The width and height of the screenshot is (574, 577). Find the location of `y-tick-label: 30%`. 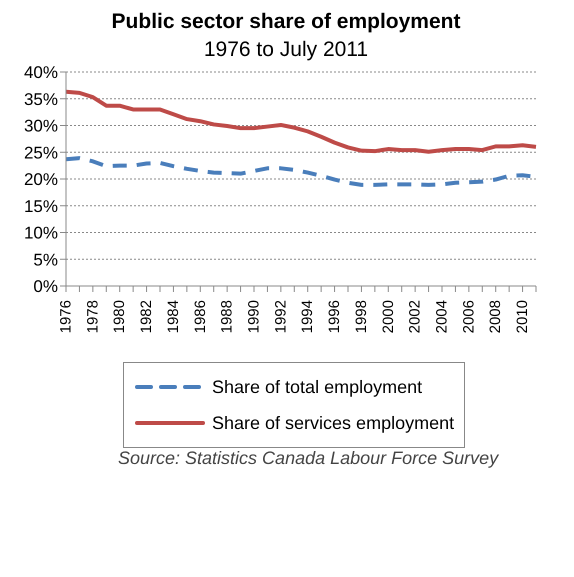

y-tick-label: 30% is located at coordinates (41, 126).